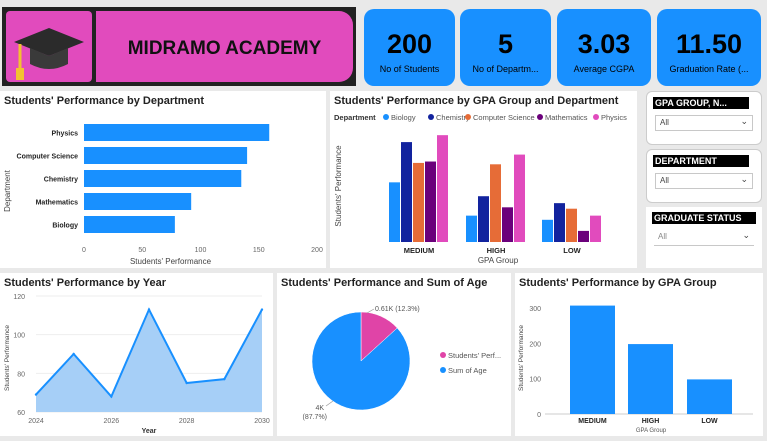 This screenshot has width=767, height=441. I want to click on bar-low-computer-science, so click(571, 225).